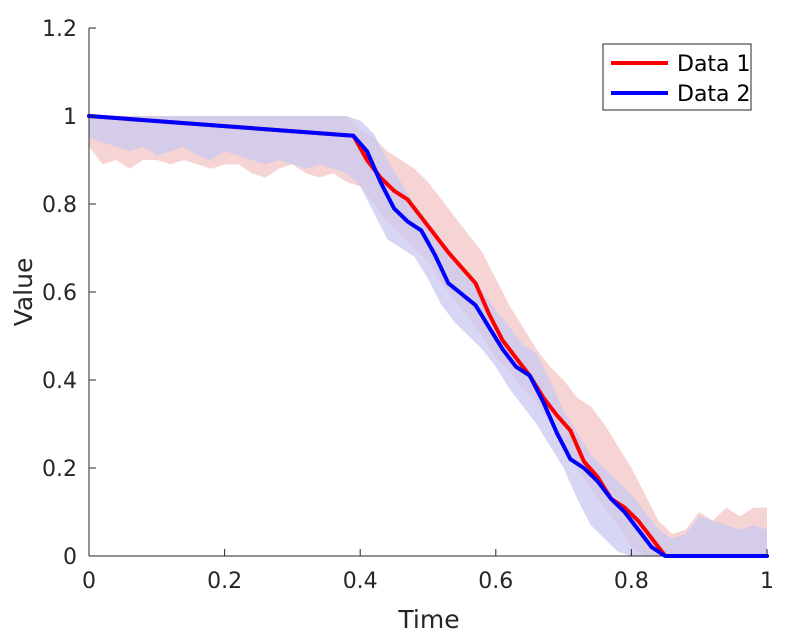 This screenshot has width=790, height=639. I want to click on x-tick-label: 1, so click(767, 581).